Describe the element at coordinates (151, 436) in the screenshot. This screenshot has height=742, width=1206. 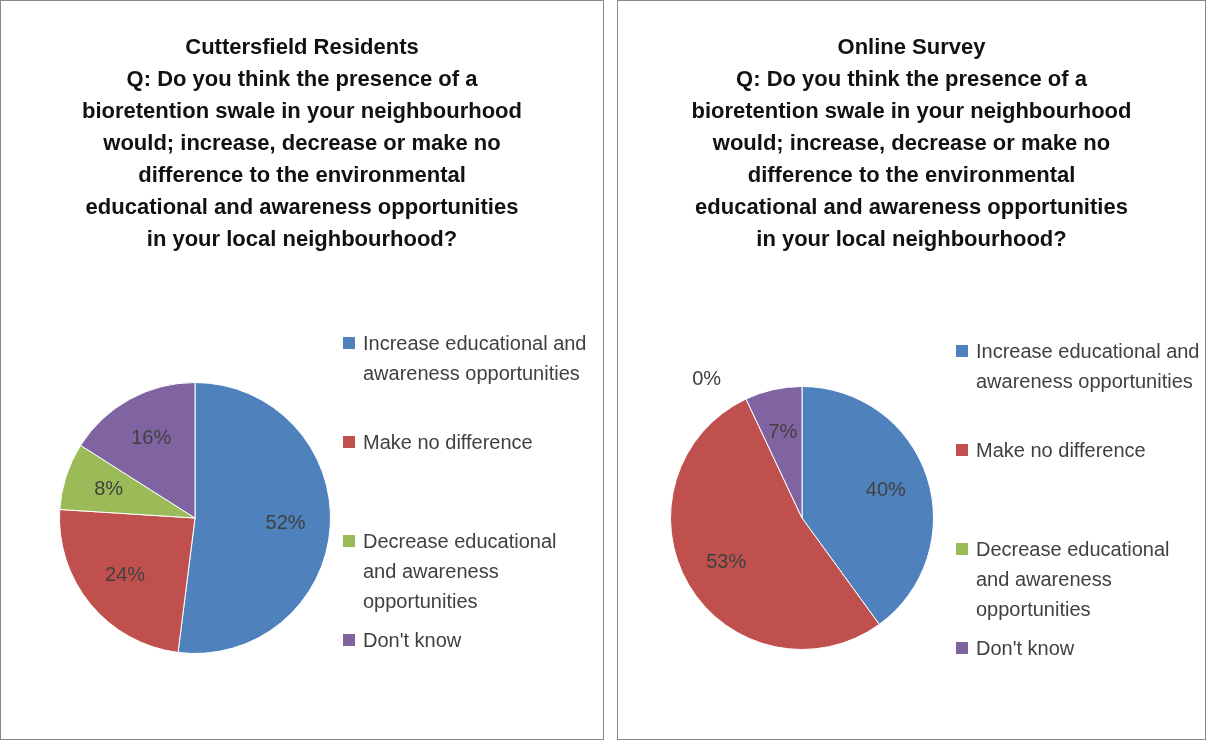
I see `data-label: 16%` at that location.